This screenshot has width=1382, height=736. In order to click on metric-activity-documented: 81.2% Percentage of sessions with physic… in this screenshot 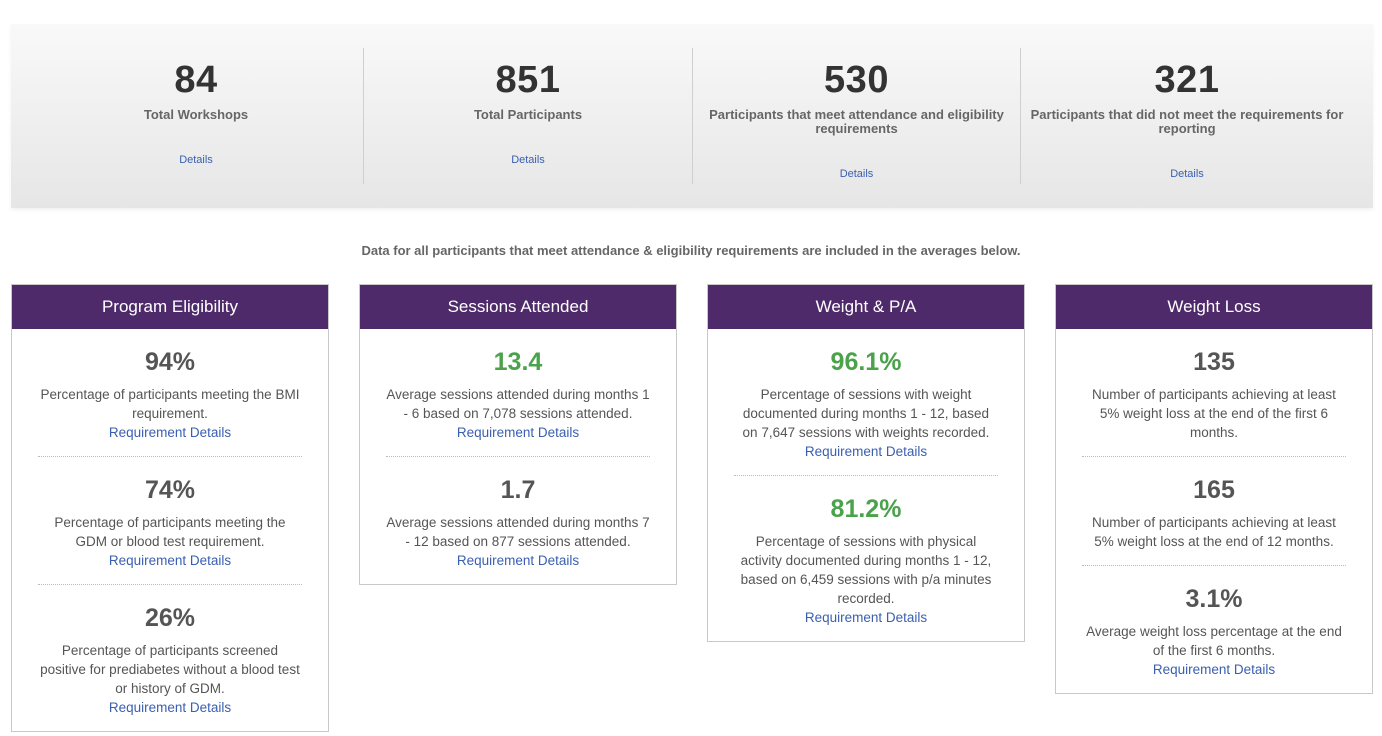, I will do `click(866, 558)`.